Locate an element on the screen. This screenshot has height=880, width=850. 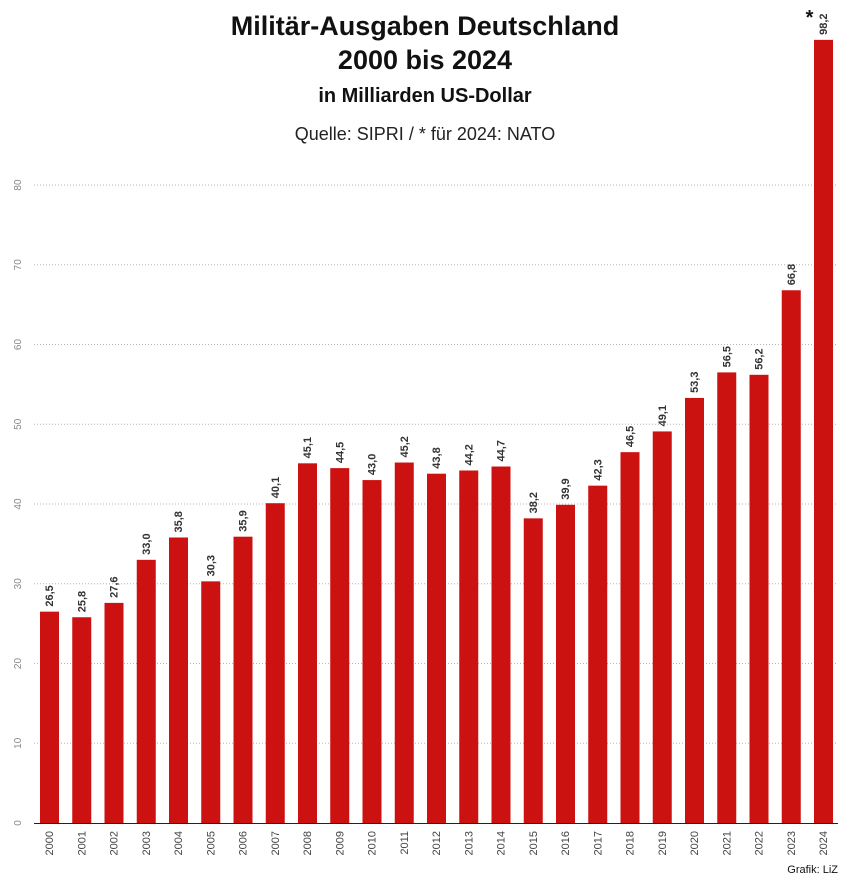
x-tick-label-2008: 2008 is located at coordinates (308, 843).